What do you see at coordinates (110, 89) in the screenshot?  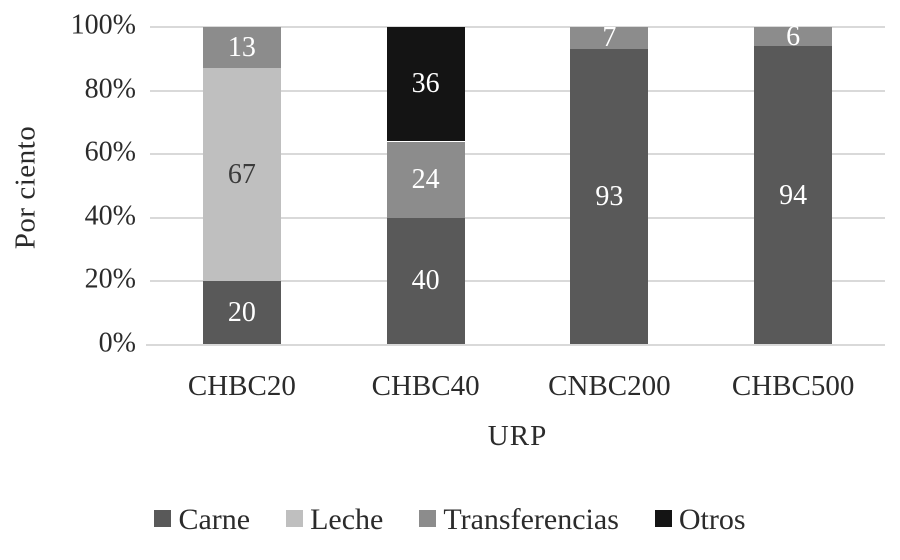 I see `y-tick-label-80: 80%` at bounding box center [110, 89].